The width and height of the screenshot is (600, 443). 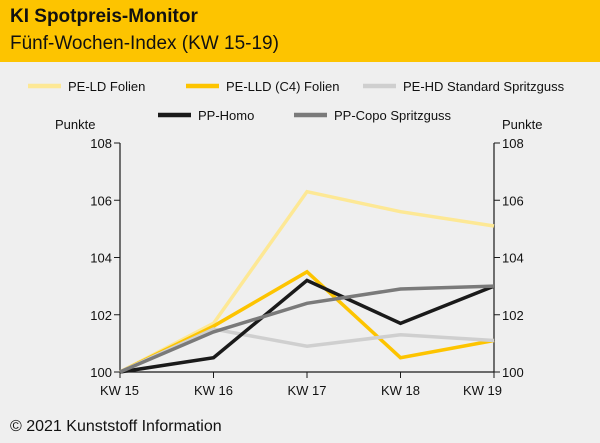 What do you see at coordinates (513, 372) in the screenshot?
I see `y-tick-label-right: 100` at bounding box center [513, 372].